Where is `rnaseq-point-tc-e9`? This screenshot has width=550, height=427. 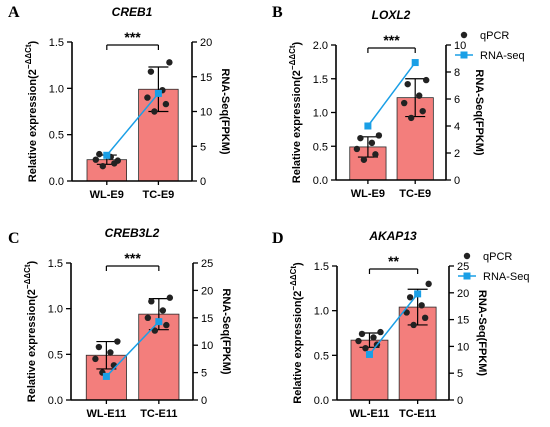 rnaseq-point-tc-e9 is located at coordinates (415, 63).